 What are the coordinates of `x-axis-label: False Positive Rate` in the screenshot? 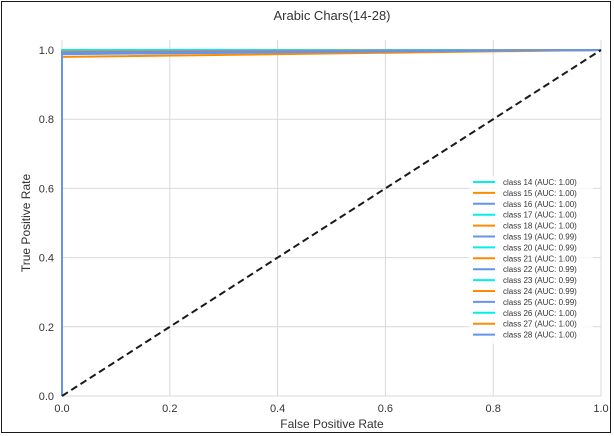 It's located at (332, 424).